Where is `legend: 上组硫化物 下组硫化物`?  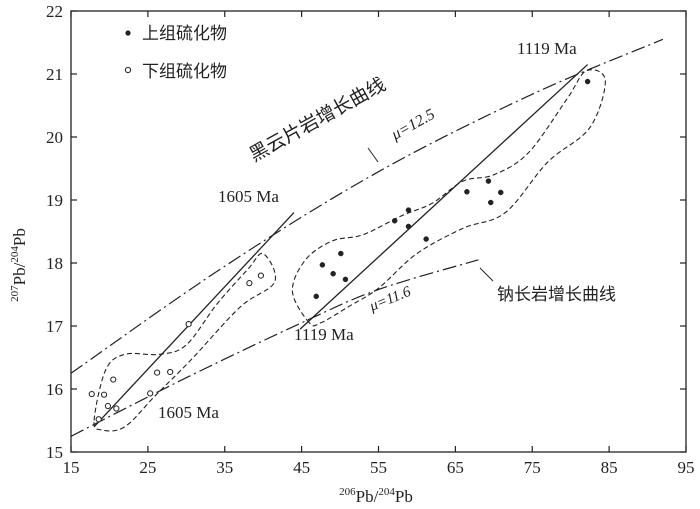 legend: 上组硫化物 下组硫化物 is located at coordinates (175, 53).